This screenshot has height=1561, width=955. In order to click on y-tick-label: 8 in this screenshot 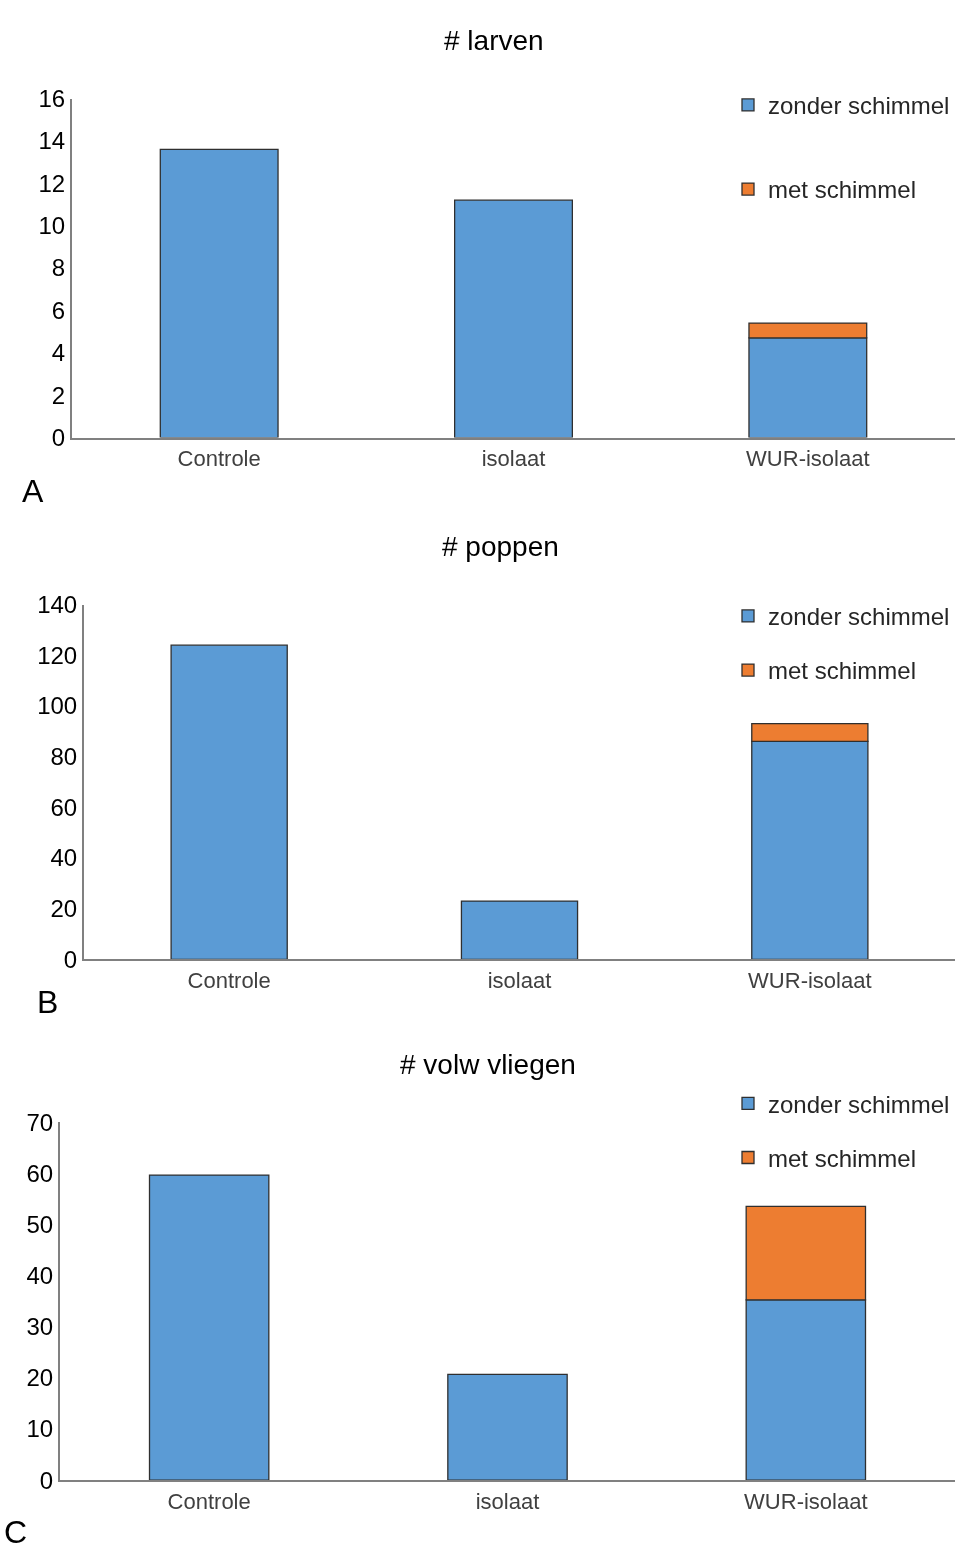, I will do `click(58, 268)`.